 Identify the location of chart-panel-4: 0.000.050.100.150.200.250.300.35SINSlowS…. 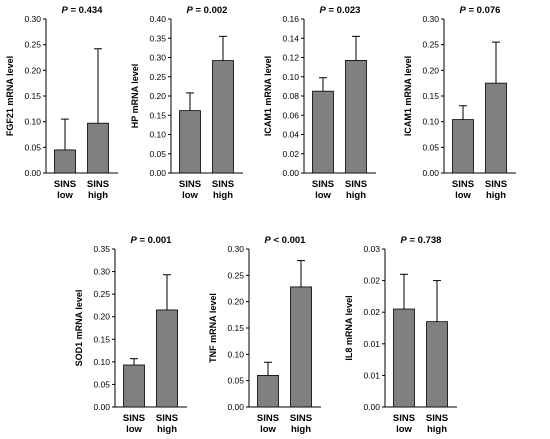
(130, 335).